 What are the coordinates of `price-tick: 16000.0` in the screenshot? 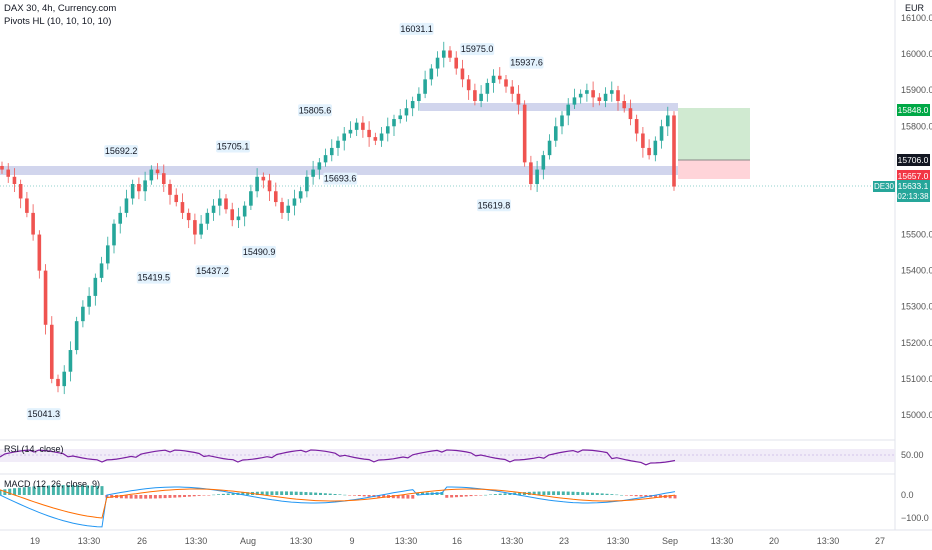 It's located at (916, 54).